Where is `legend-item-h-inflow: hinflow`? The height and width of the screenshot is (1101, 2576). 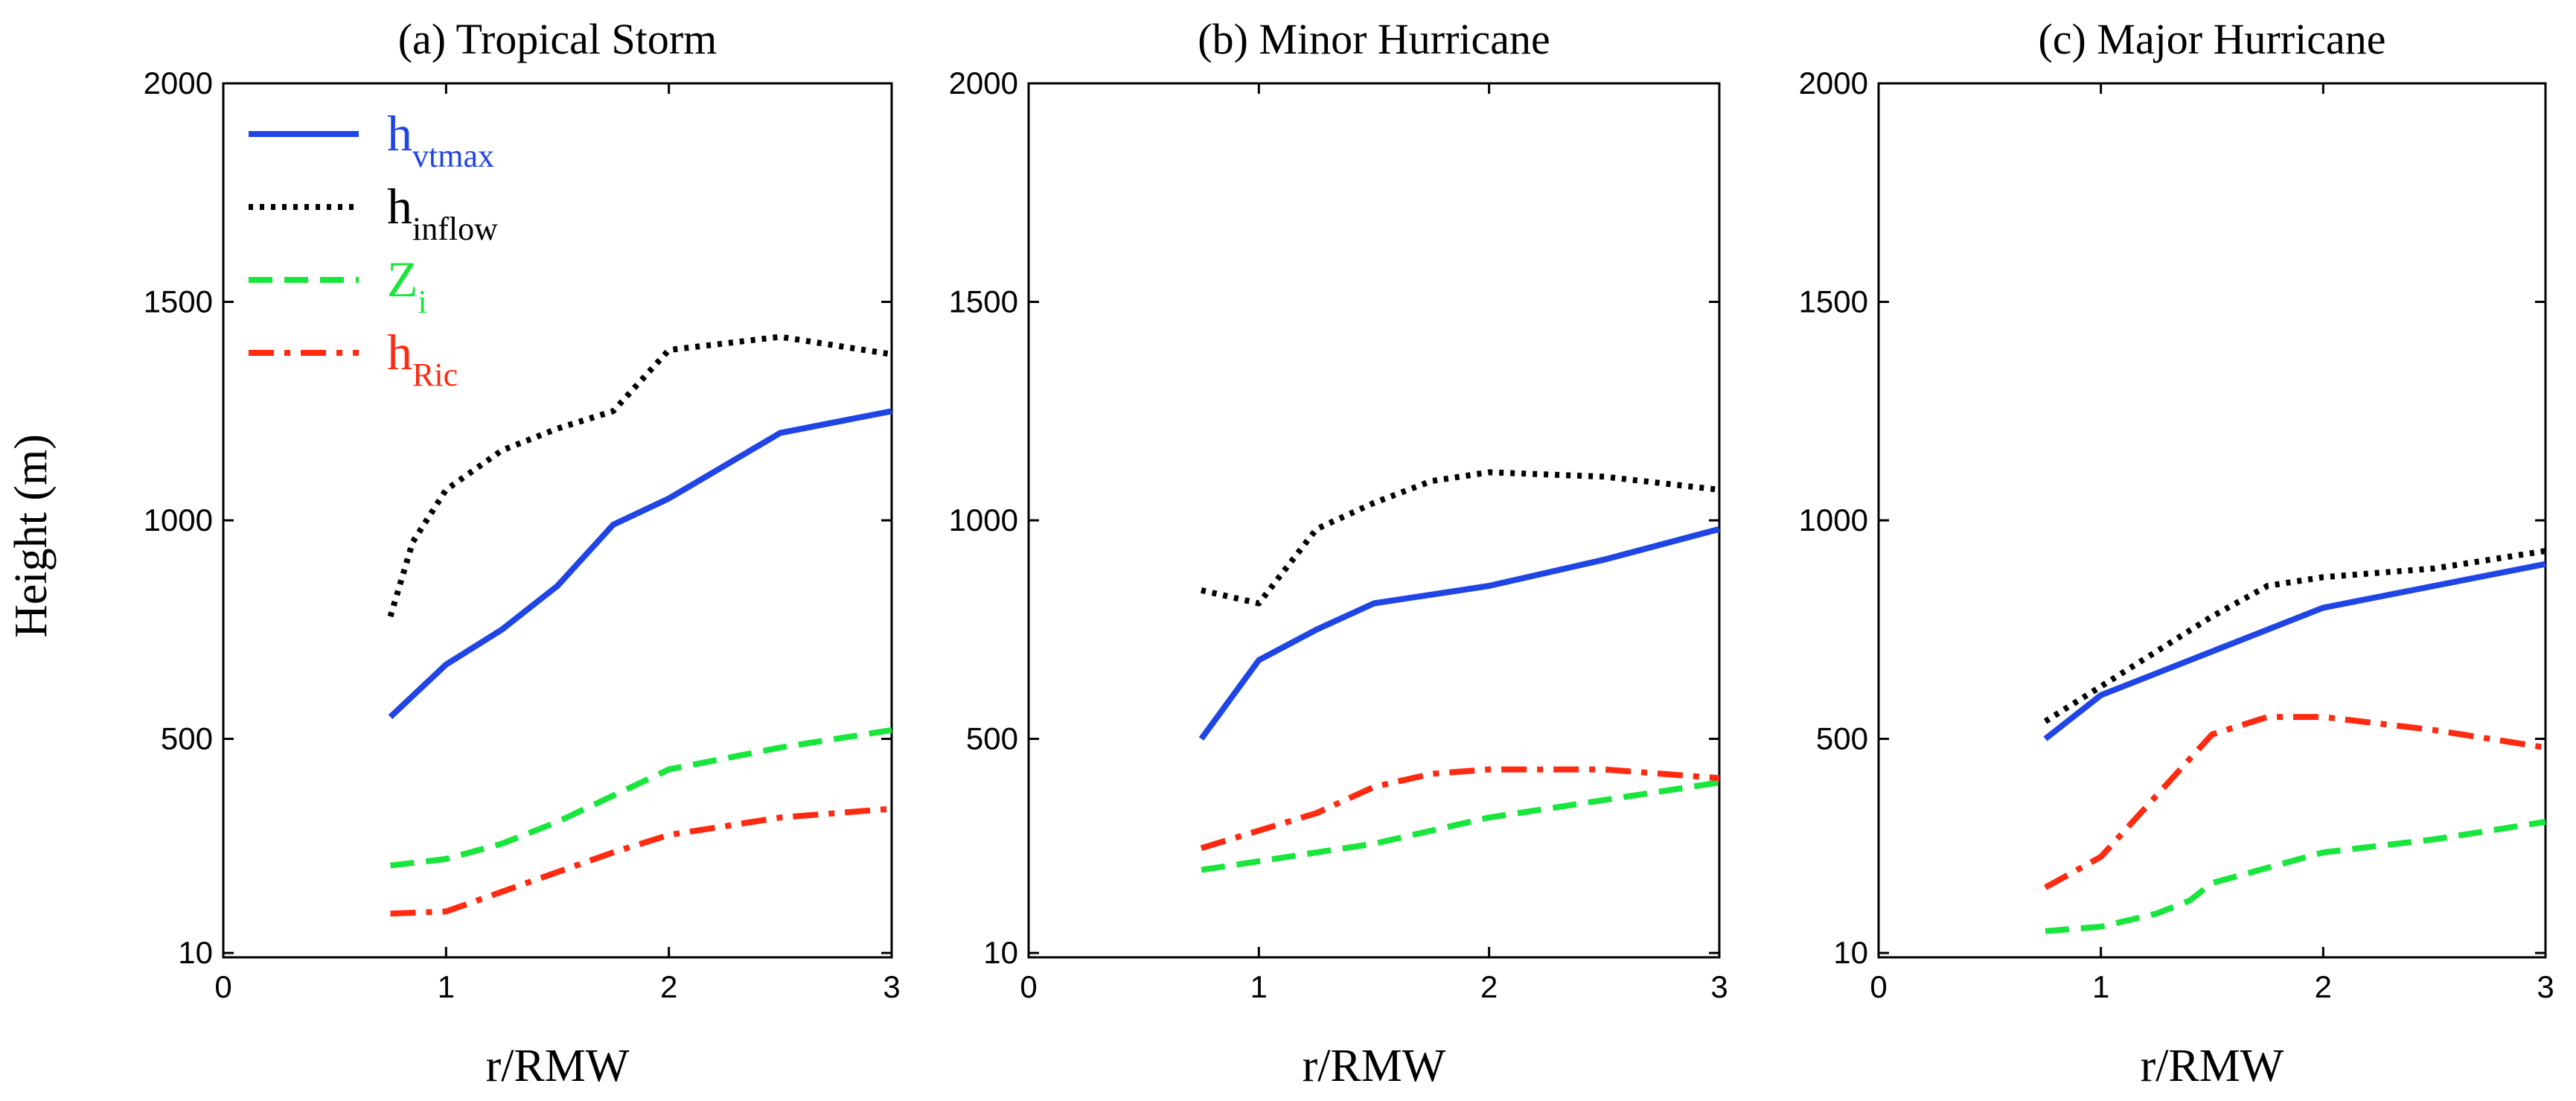
legend-item-h-inflow: hinflow is located at coordinates (373, 213).